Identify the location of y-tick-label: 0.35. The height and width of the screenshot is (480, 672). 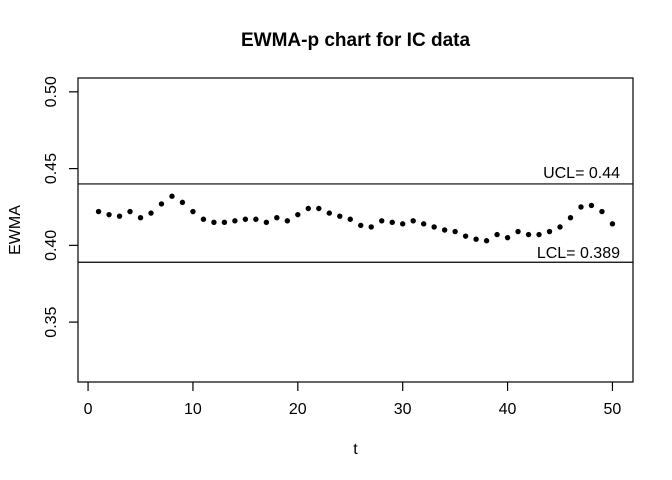
(51, 321).